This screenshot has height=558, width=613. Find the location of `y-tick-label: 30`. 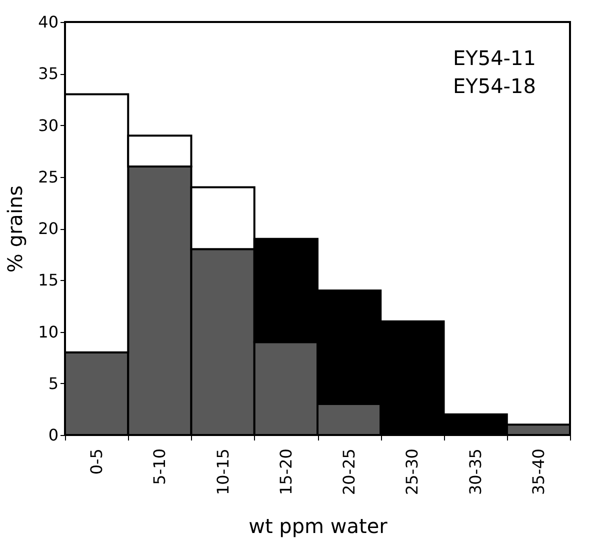

y-tick-label: 30 is located at coordinates (48, 125).